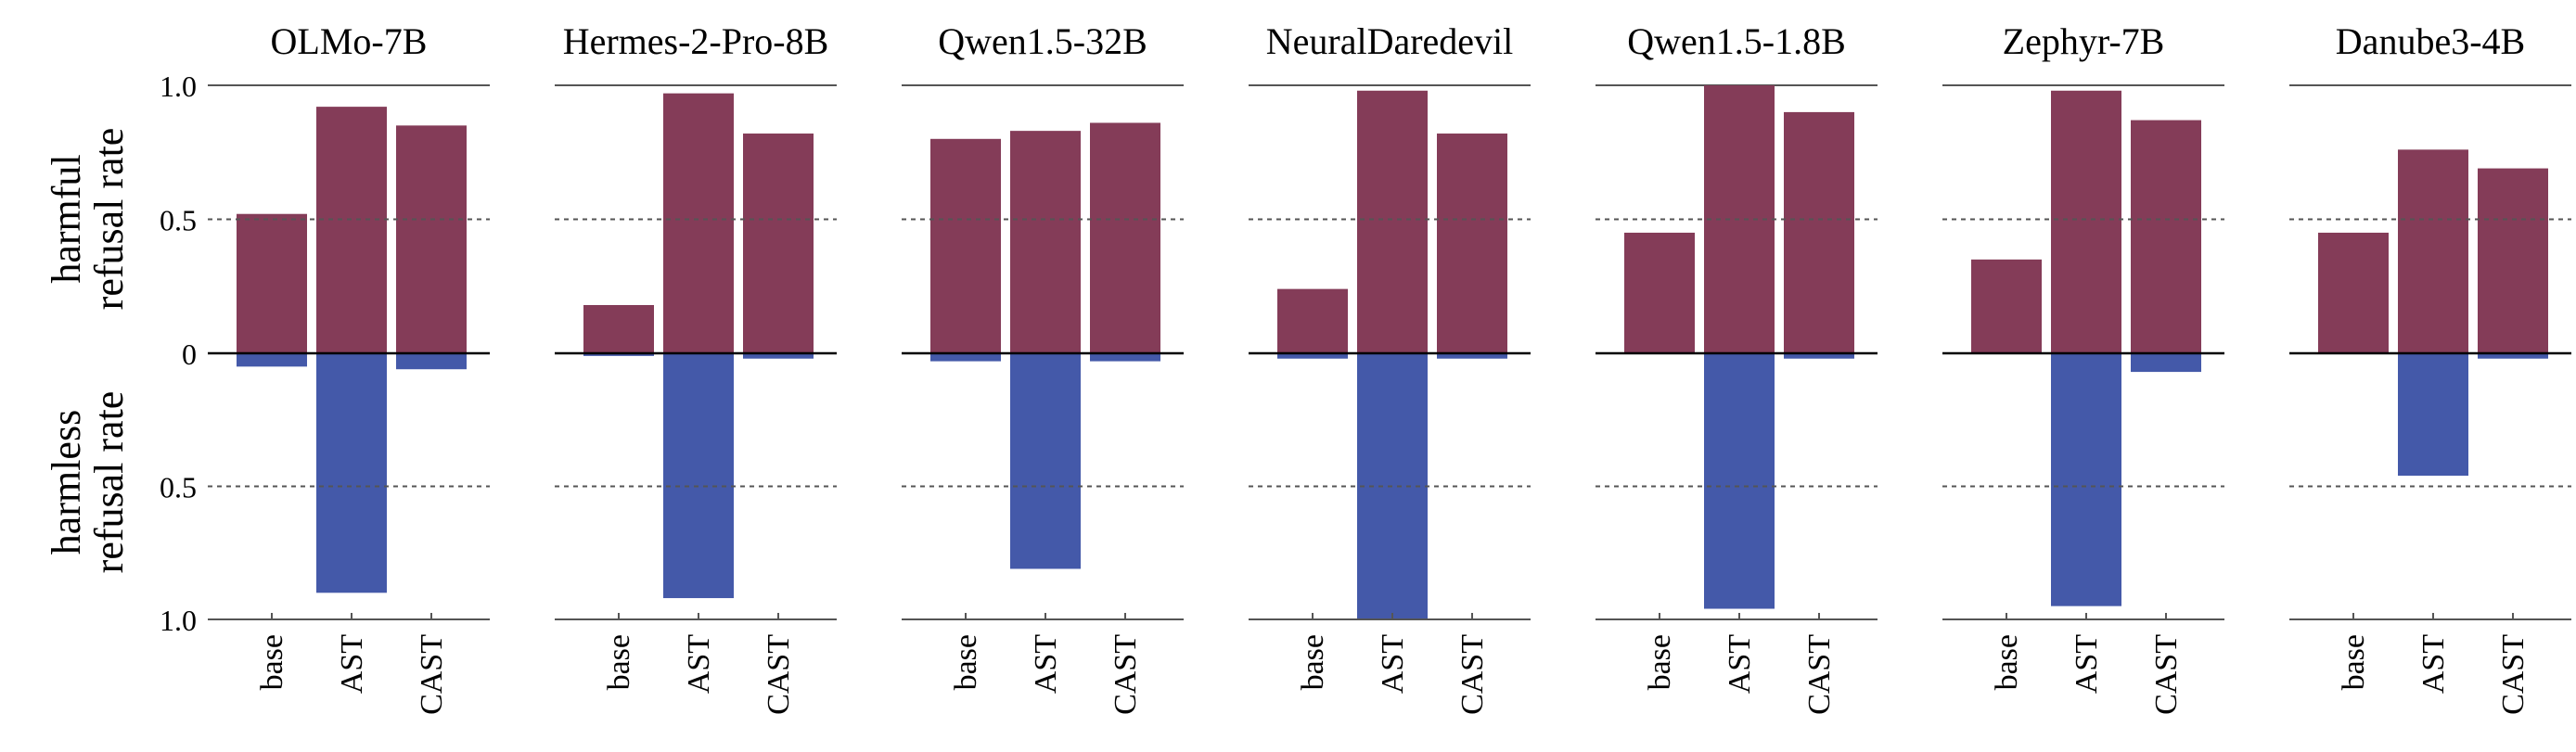 This screenshot has width=2576, height=752. What do you see at coordinates (178, 620) in the screenshot?
I see `y-tick-label-bottom: 1.0` at bounding box center [178, 620].